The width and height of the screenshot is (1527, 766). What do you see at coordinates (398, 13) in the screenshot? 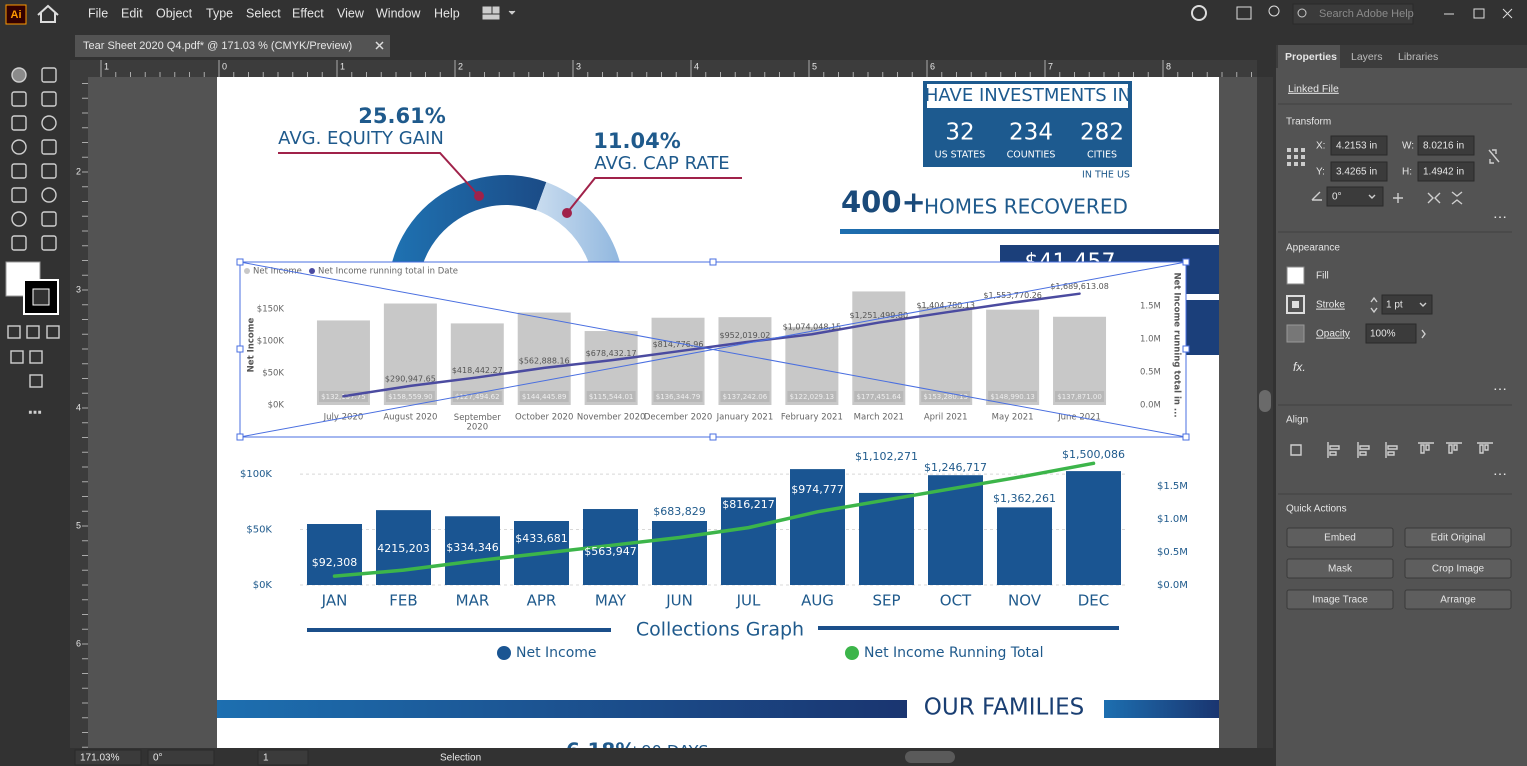
I see `menu-item: Window` at bounding box center [398, 13].